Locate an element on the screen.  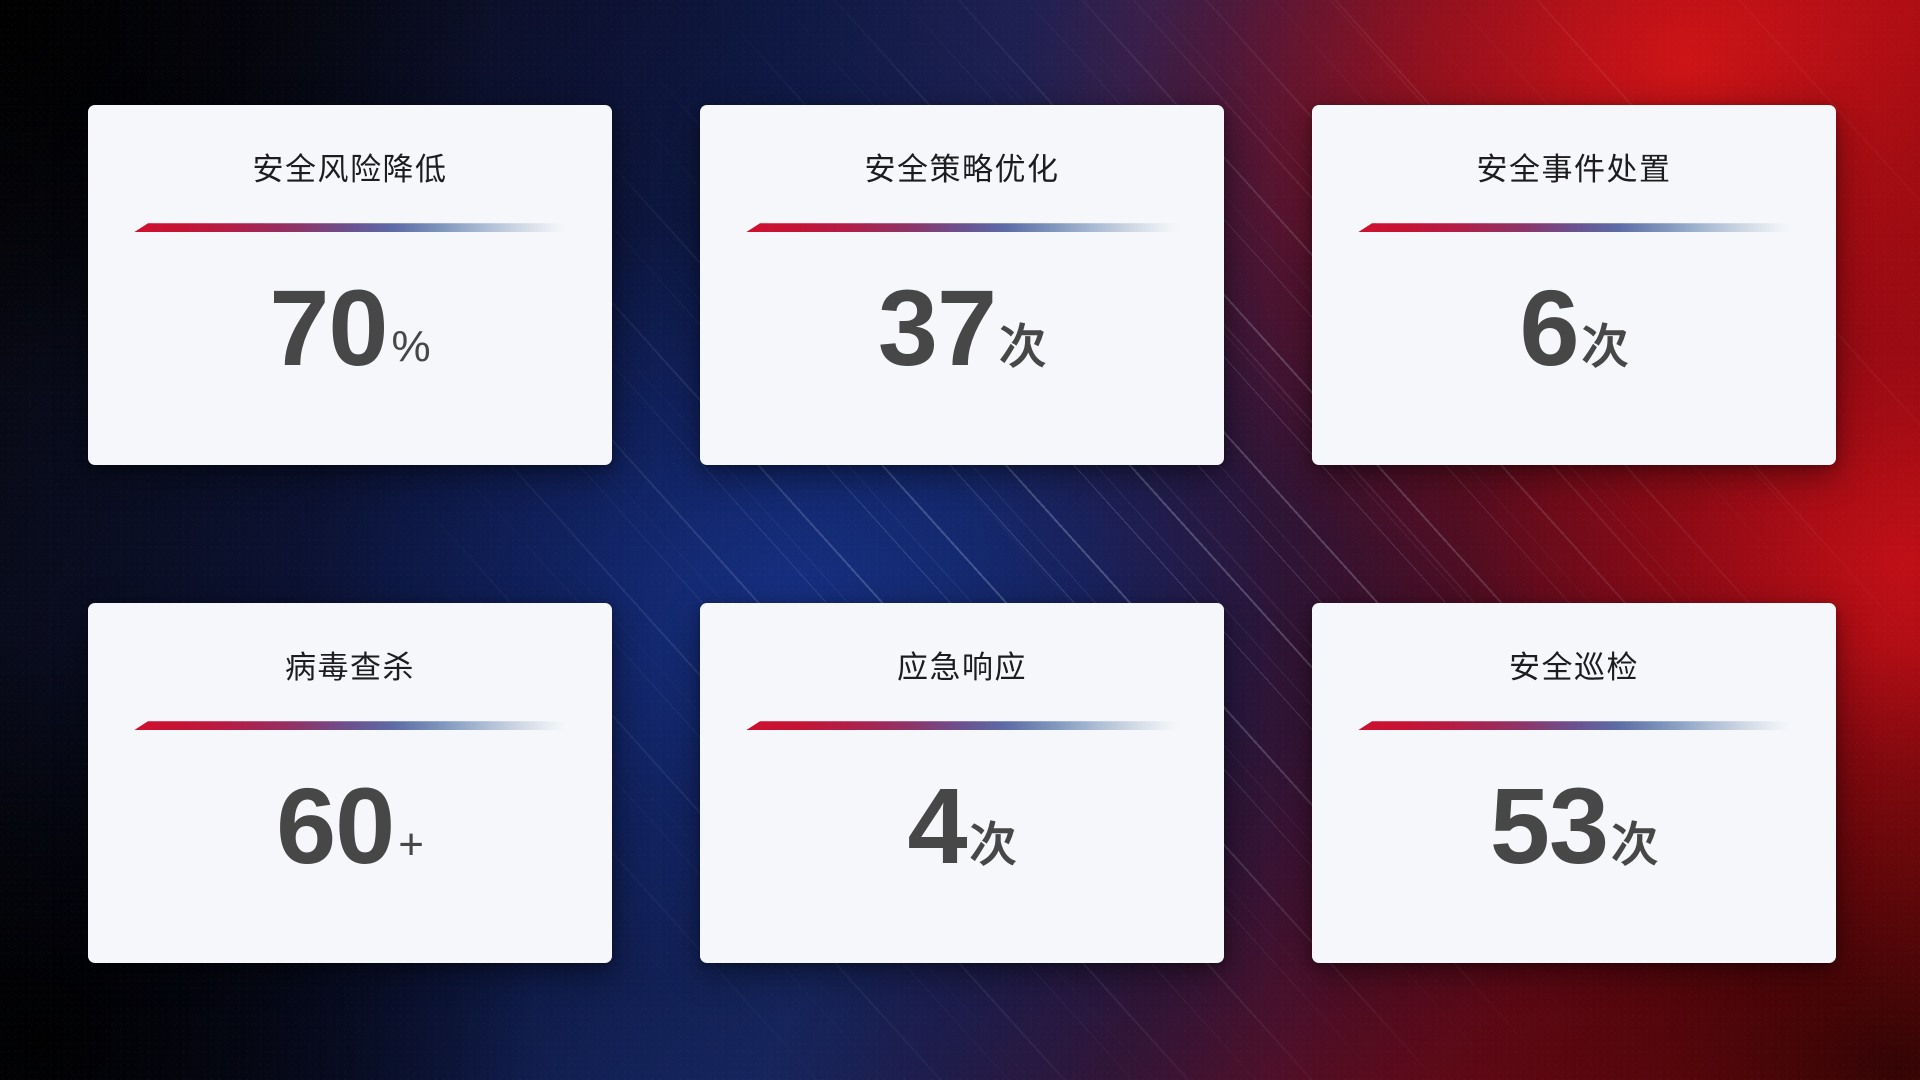
metric-card-value: 37 次 is located at coordinates (962, 328).